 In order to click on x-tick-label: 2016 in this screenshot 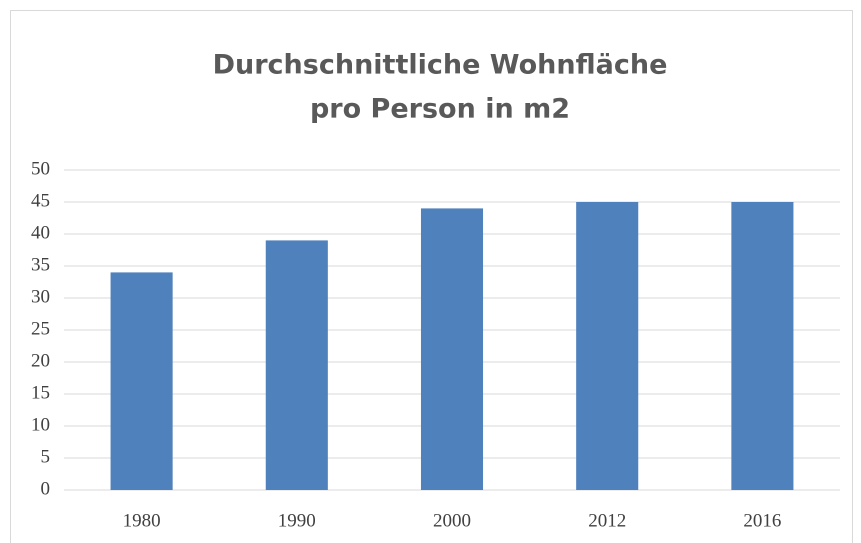, I will do `click(762, 520)`.